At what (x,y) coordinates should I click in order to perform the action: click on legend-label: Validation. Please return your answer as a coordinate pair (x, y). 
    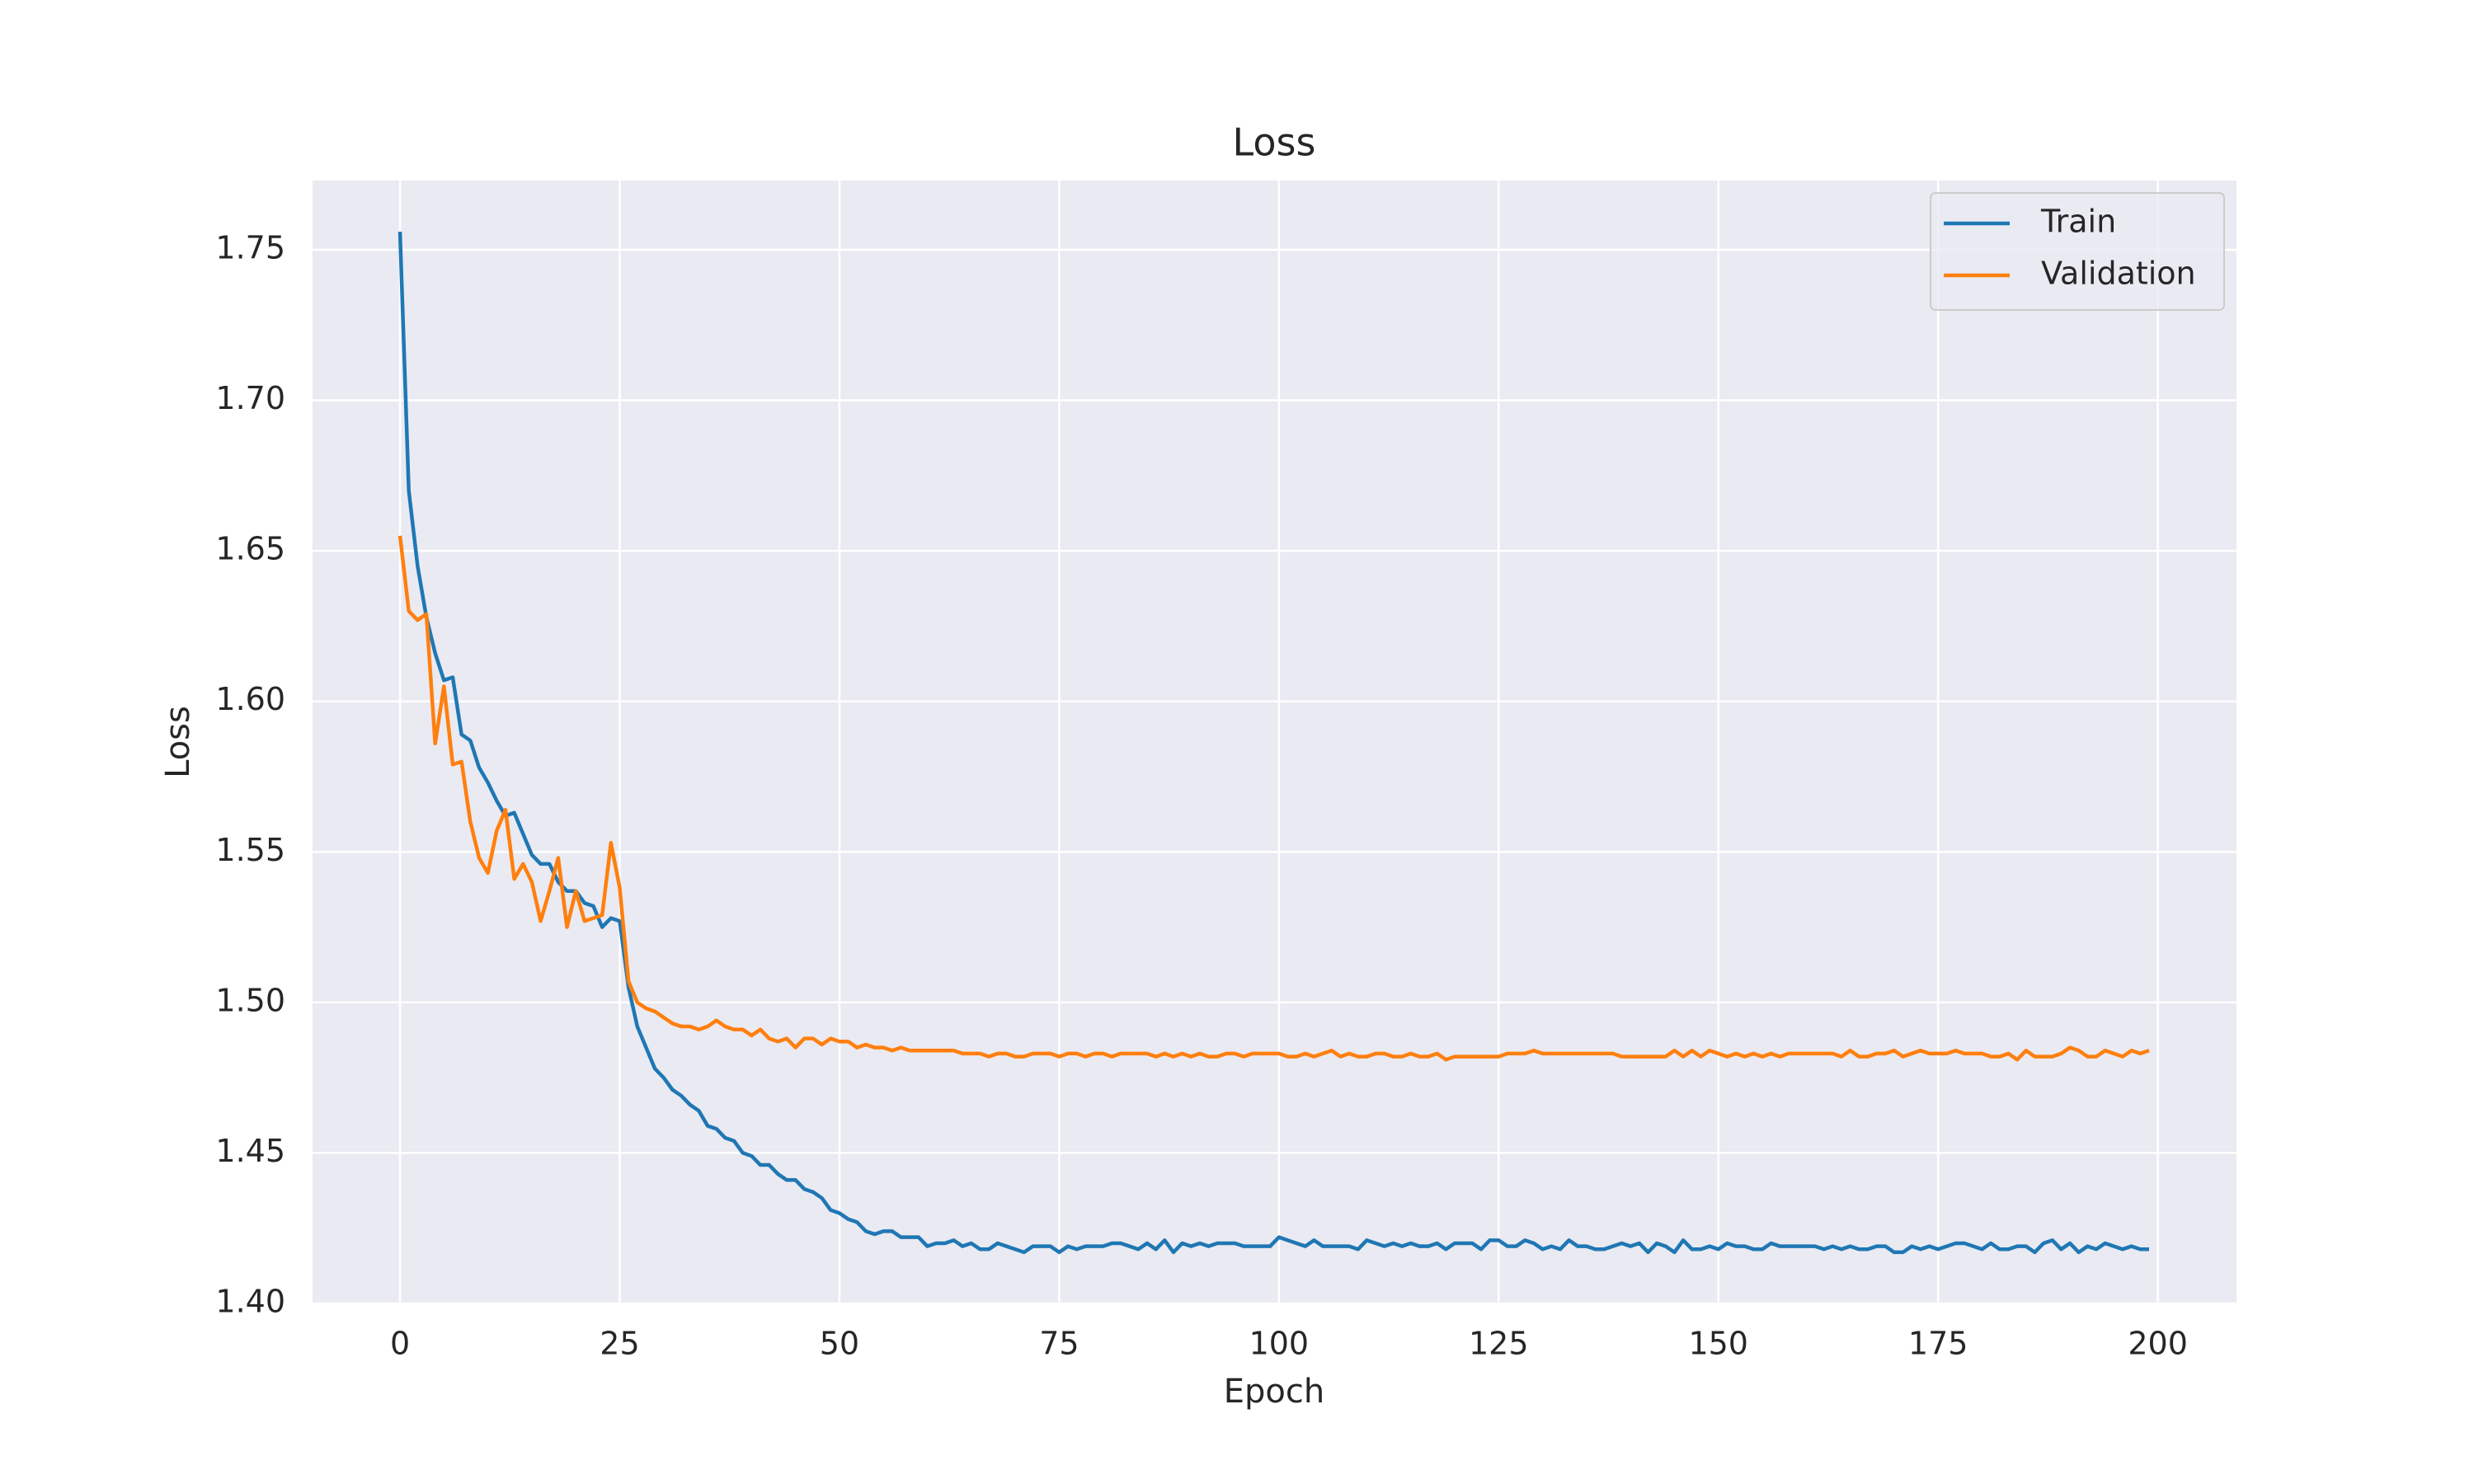
    Looking at the image, I should click on (2118, 274).